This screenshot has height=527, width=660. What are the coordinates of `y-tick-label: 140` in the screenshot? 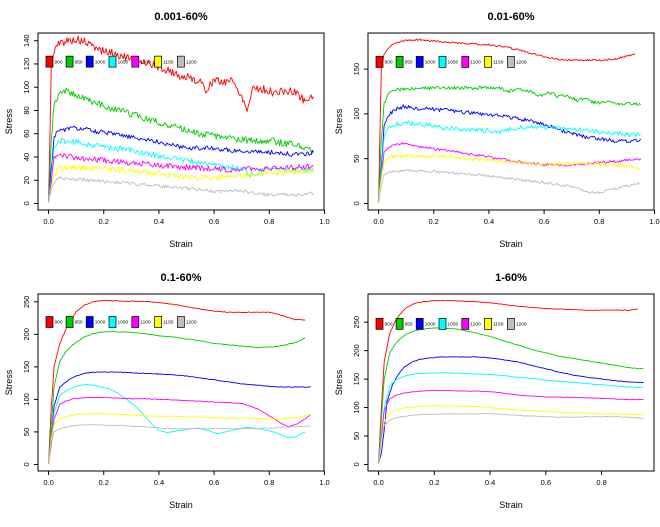 It's located at (26, 40).